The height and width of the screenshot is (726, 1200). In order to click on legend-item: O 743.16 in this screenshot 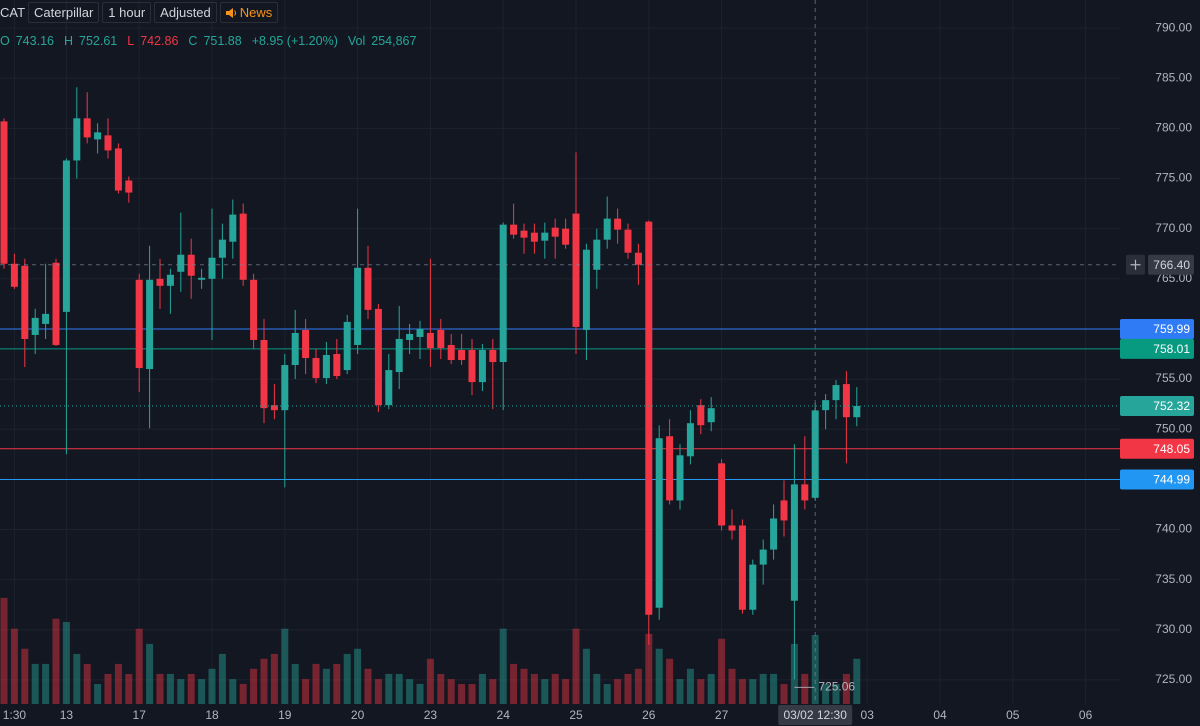, I will do `click(27, 41)`.